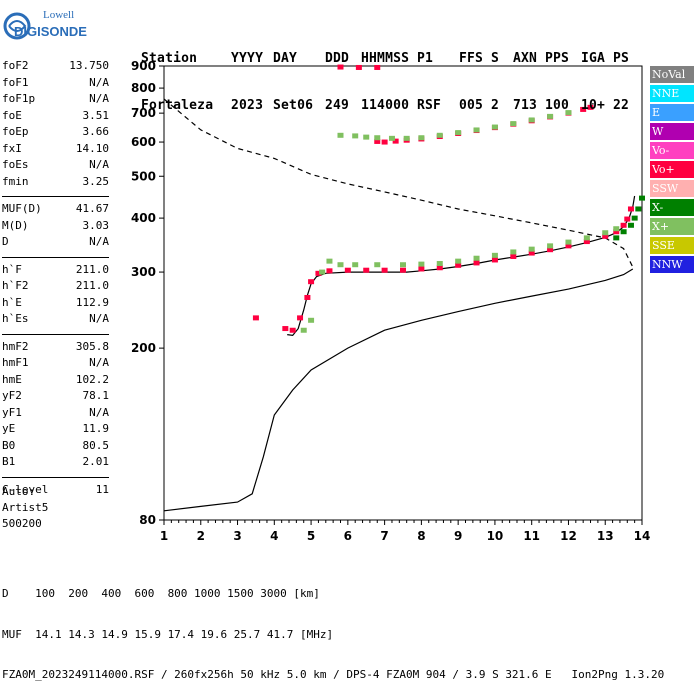 The image size is (700, 695). What do you see at coordinates (143, 88) in the screenshot?
I see `y-tick-label: 800` at bounding box center [143, 88].